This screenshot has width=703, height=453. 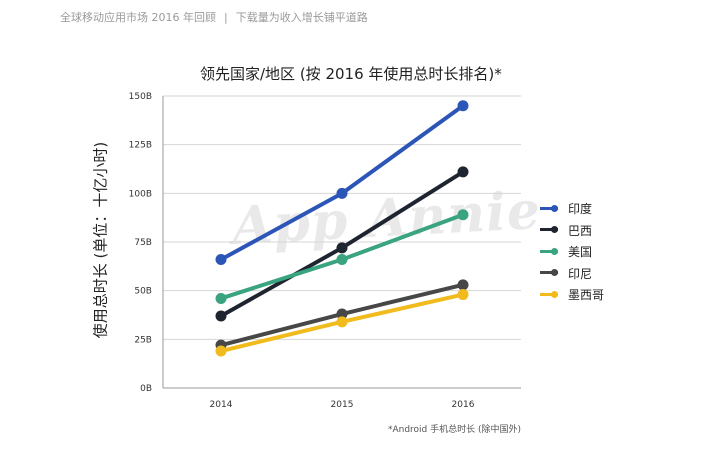 What do you see at coordinates (301, 17) in the screenshot?
I see `header-subtitle: 下载量为收入增长铺平道路` at bounding box center [301, 17].